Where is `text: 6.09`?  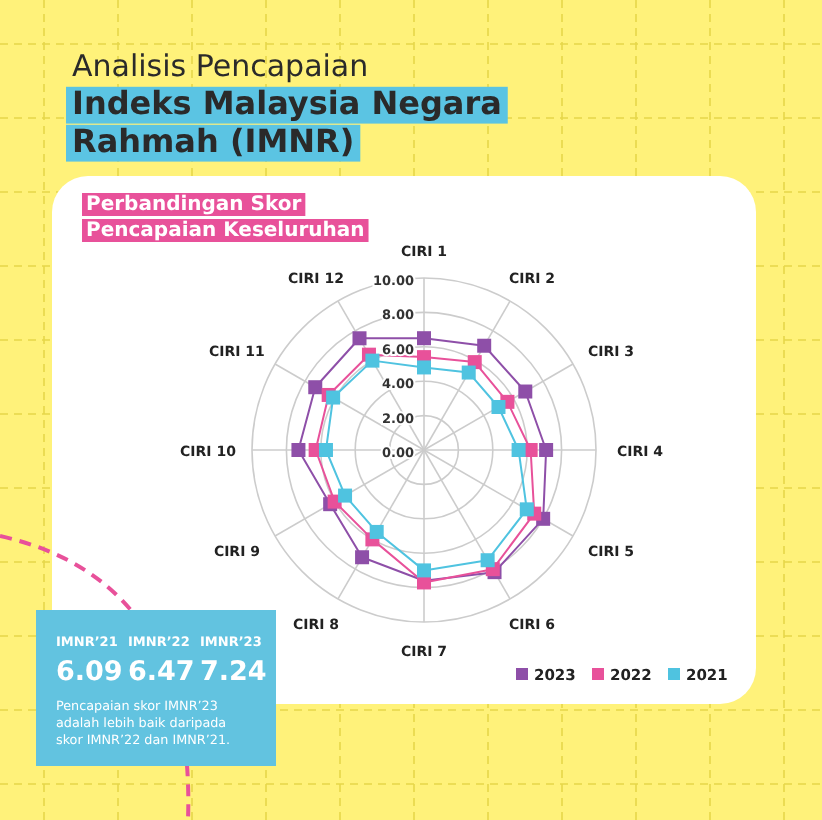 text: 6.09 is located at coordinates (89, 672).